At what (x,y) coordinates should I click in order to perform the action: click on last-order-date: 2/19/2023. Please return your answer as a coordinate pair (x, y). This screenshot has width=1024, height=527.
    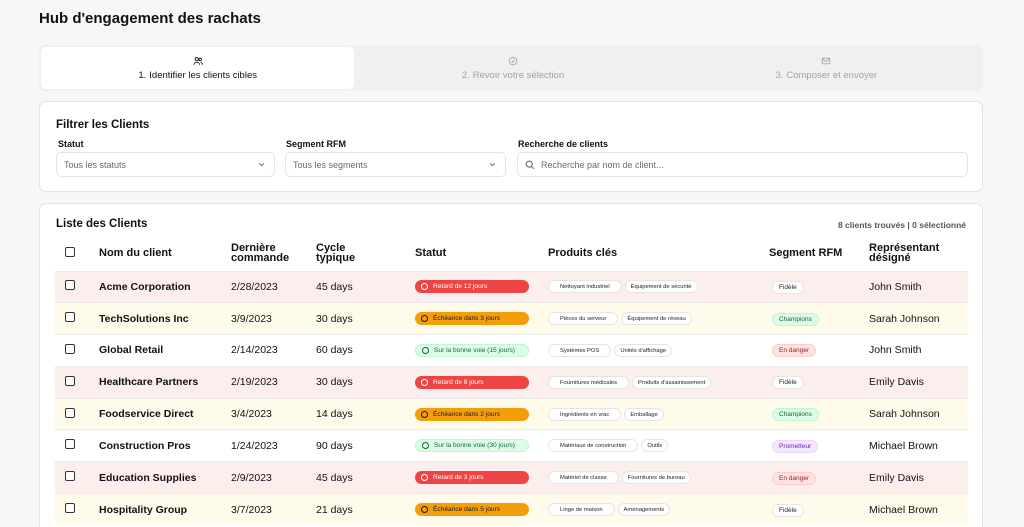
    Looking at the image, I should click on (273, 382).